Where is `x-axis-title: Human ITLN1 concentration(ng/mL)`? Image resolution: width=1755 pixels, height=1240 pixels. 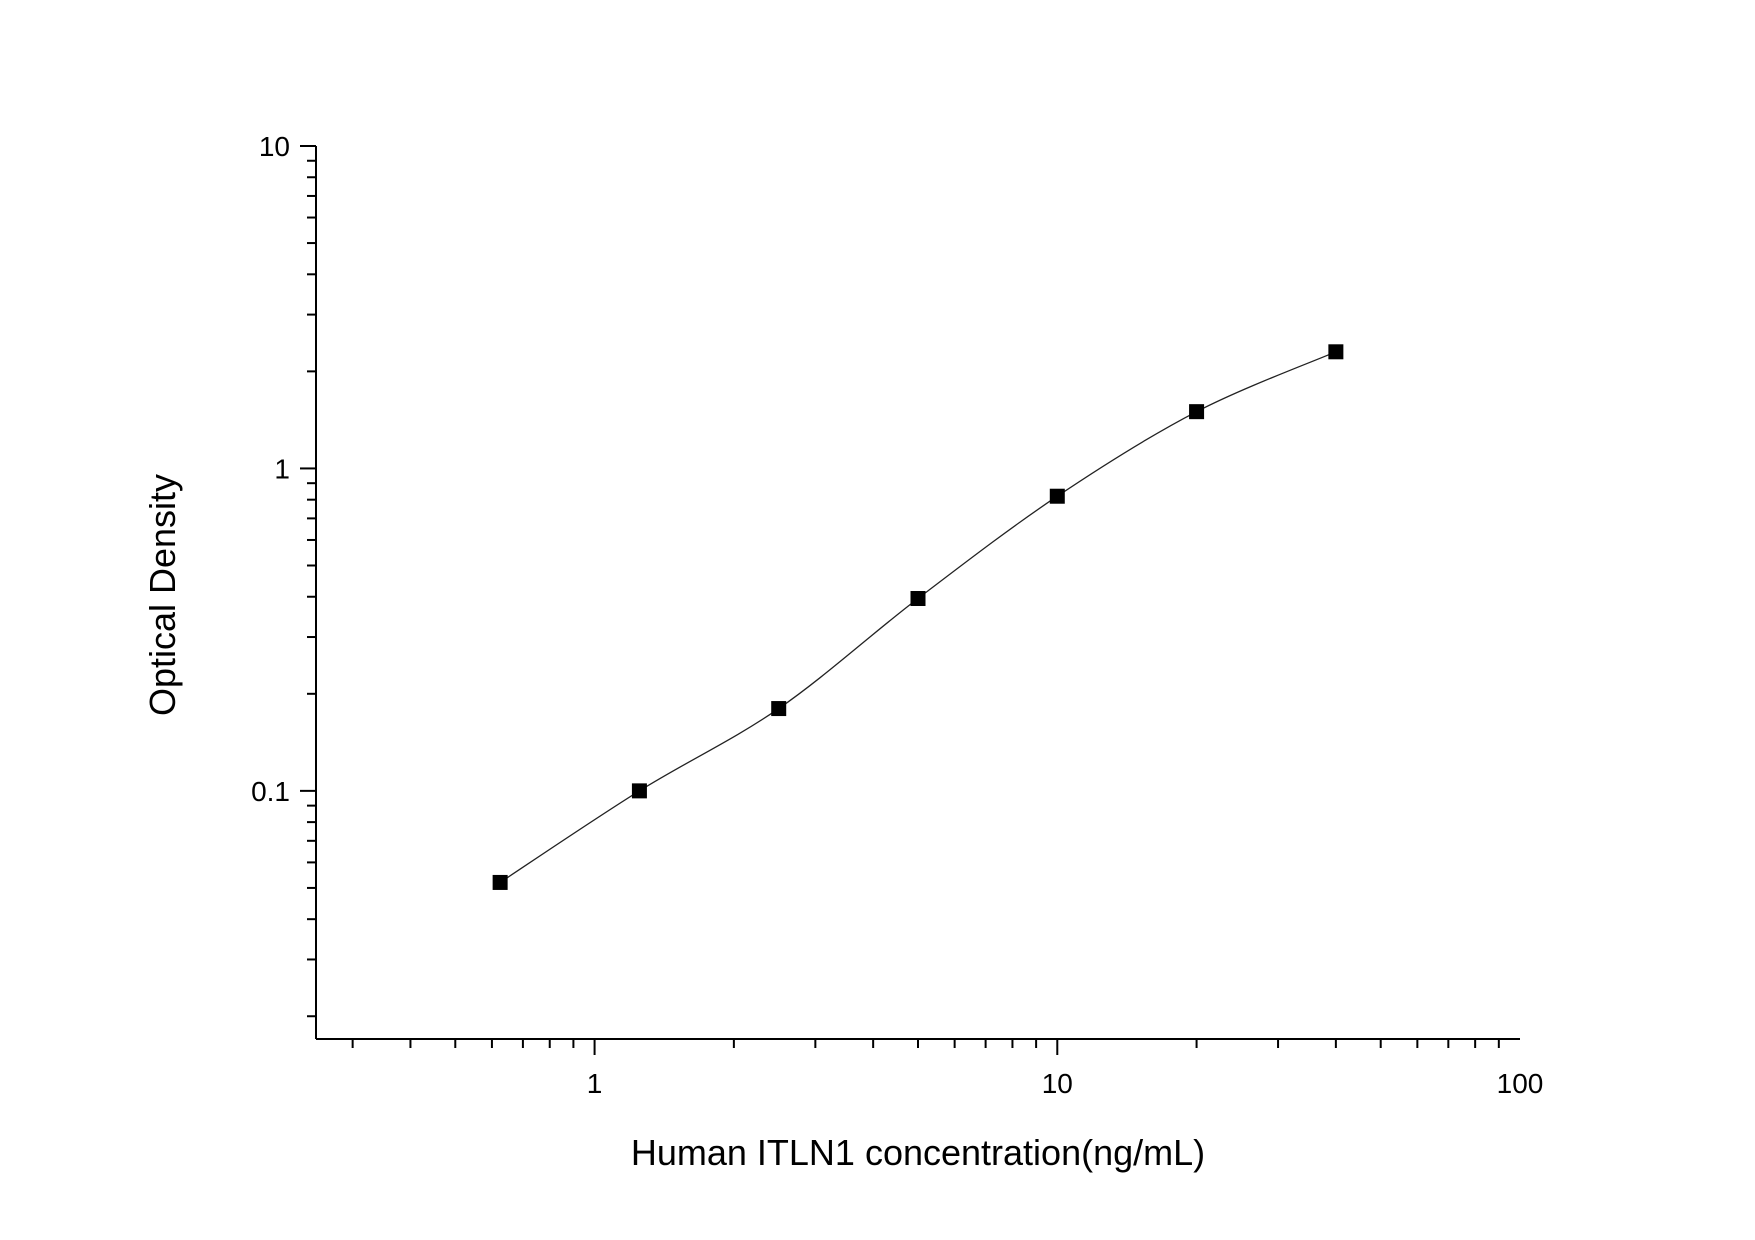 x-axis-title: Human ITLN1 concentration(ng/mL) is located at coordinates (918, 1152).